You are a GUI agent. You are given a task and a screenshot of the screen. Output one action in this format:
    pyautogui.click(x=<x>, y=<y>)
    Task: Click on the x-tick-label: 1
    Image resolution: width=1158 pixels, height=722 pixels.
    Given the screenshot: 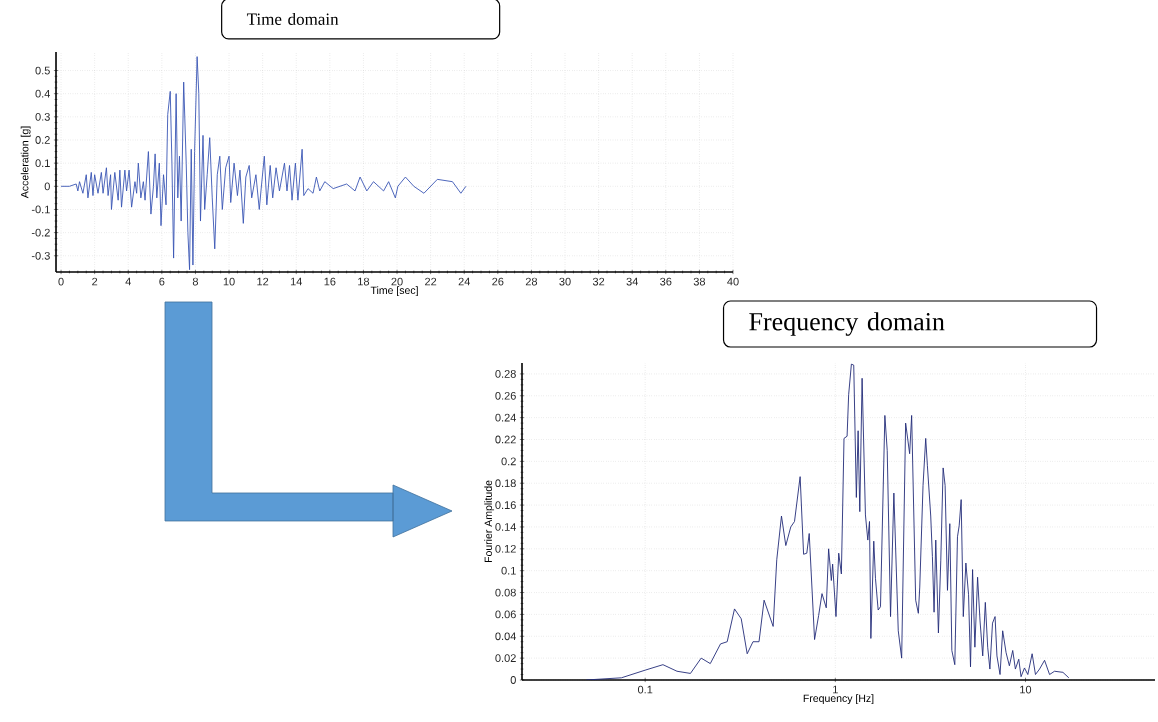 What is the action you would take?
    pyautogui.click(x=835, y=689)
    